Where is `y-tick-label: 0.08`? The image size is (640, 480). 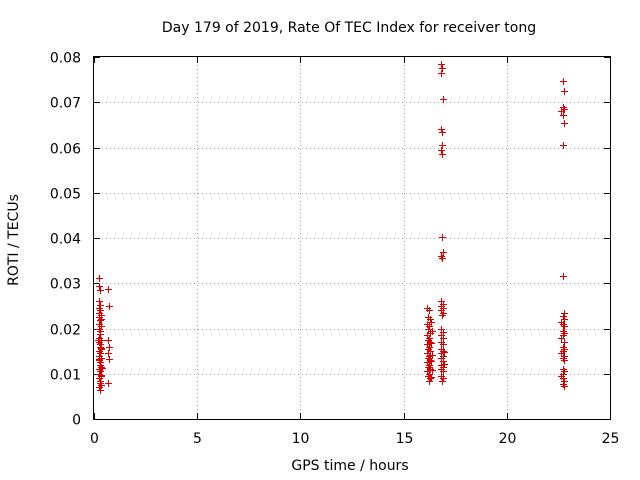 y-tick-label: 0.08 is located at coordinates (65, 59).